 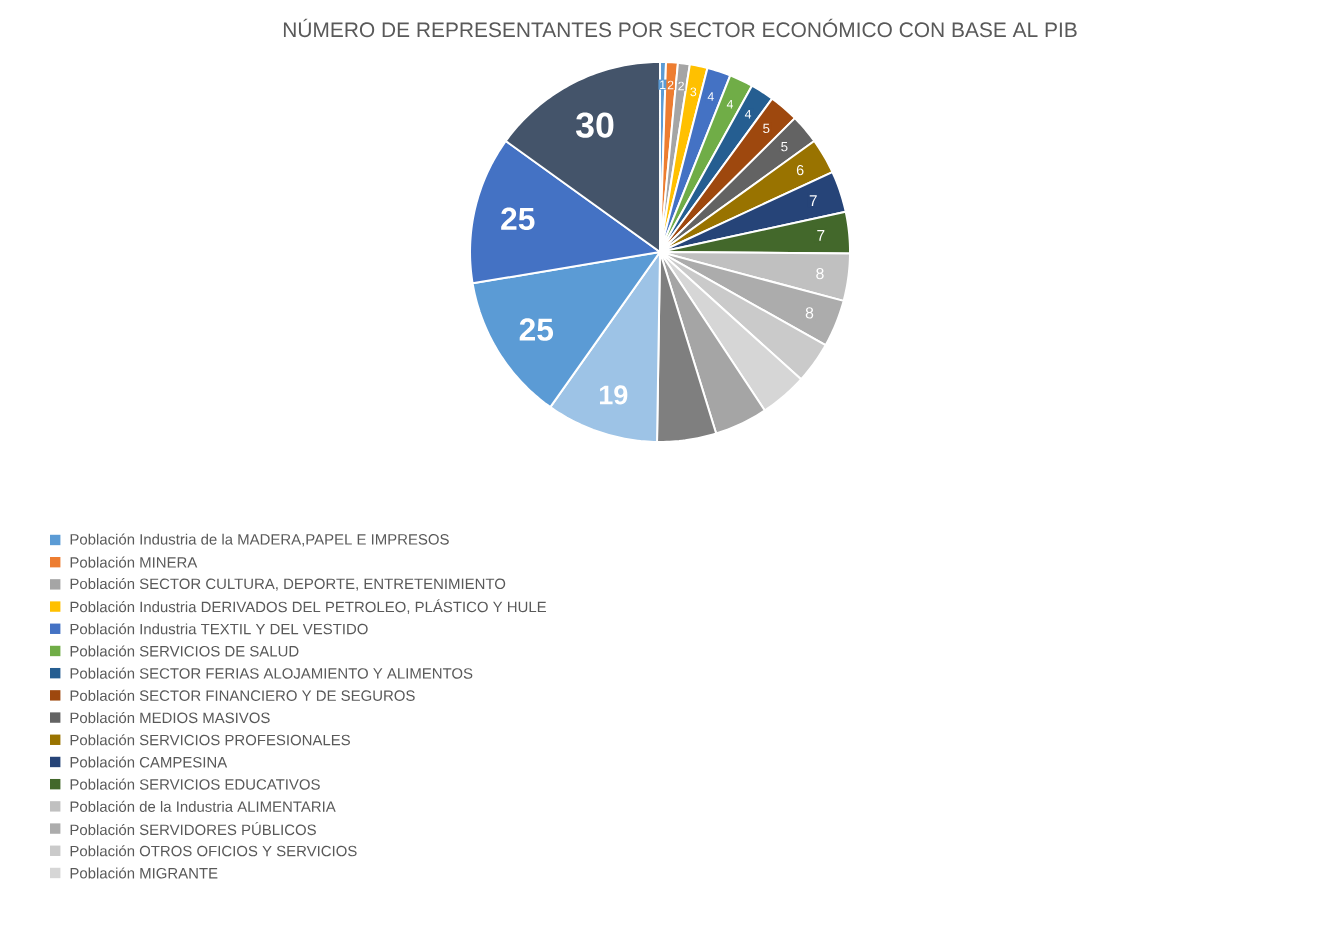 I want to click on chart-title: NÚMERO DE REPRESENTANTES POR SECTOR ECONÓMICO CON BASE AL PIB, so click(x=680, y=28).